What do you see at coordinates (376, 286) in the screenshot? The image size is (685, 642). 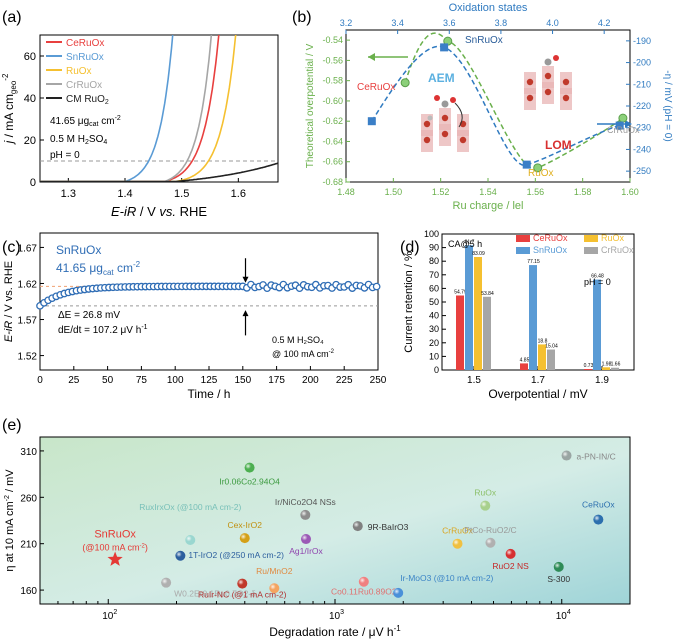 I see `panel-c-data-point` at bounding box center [376, 286].